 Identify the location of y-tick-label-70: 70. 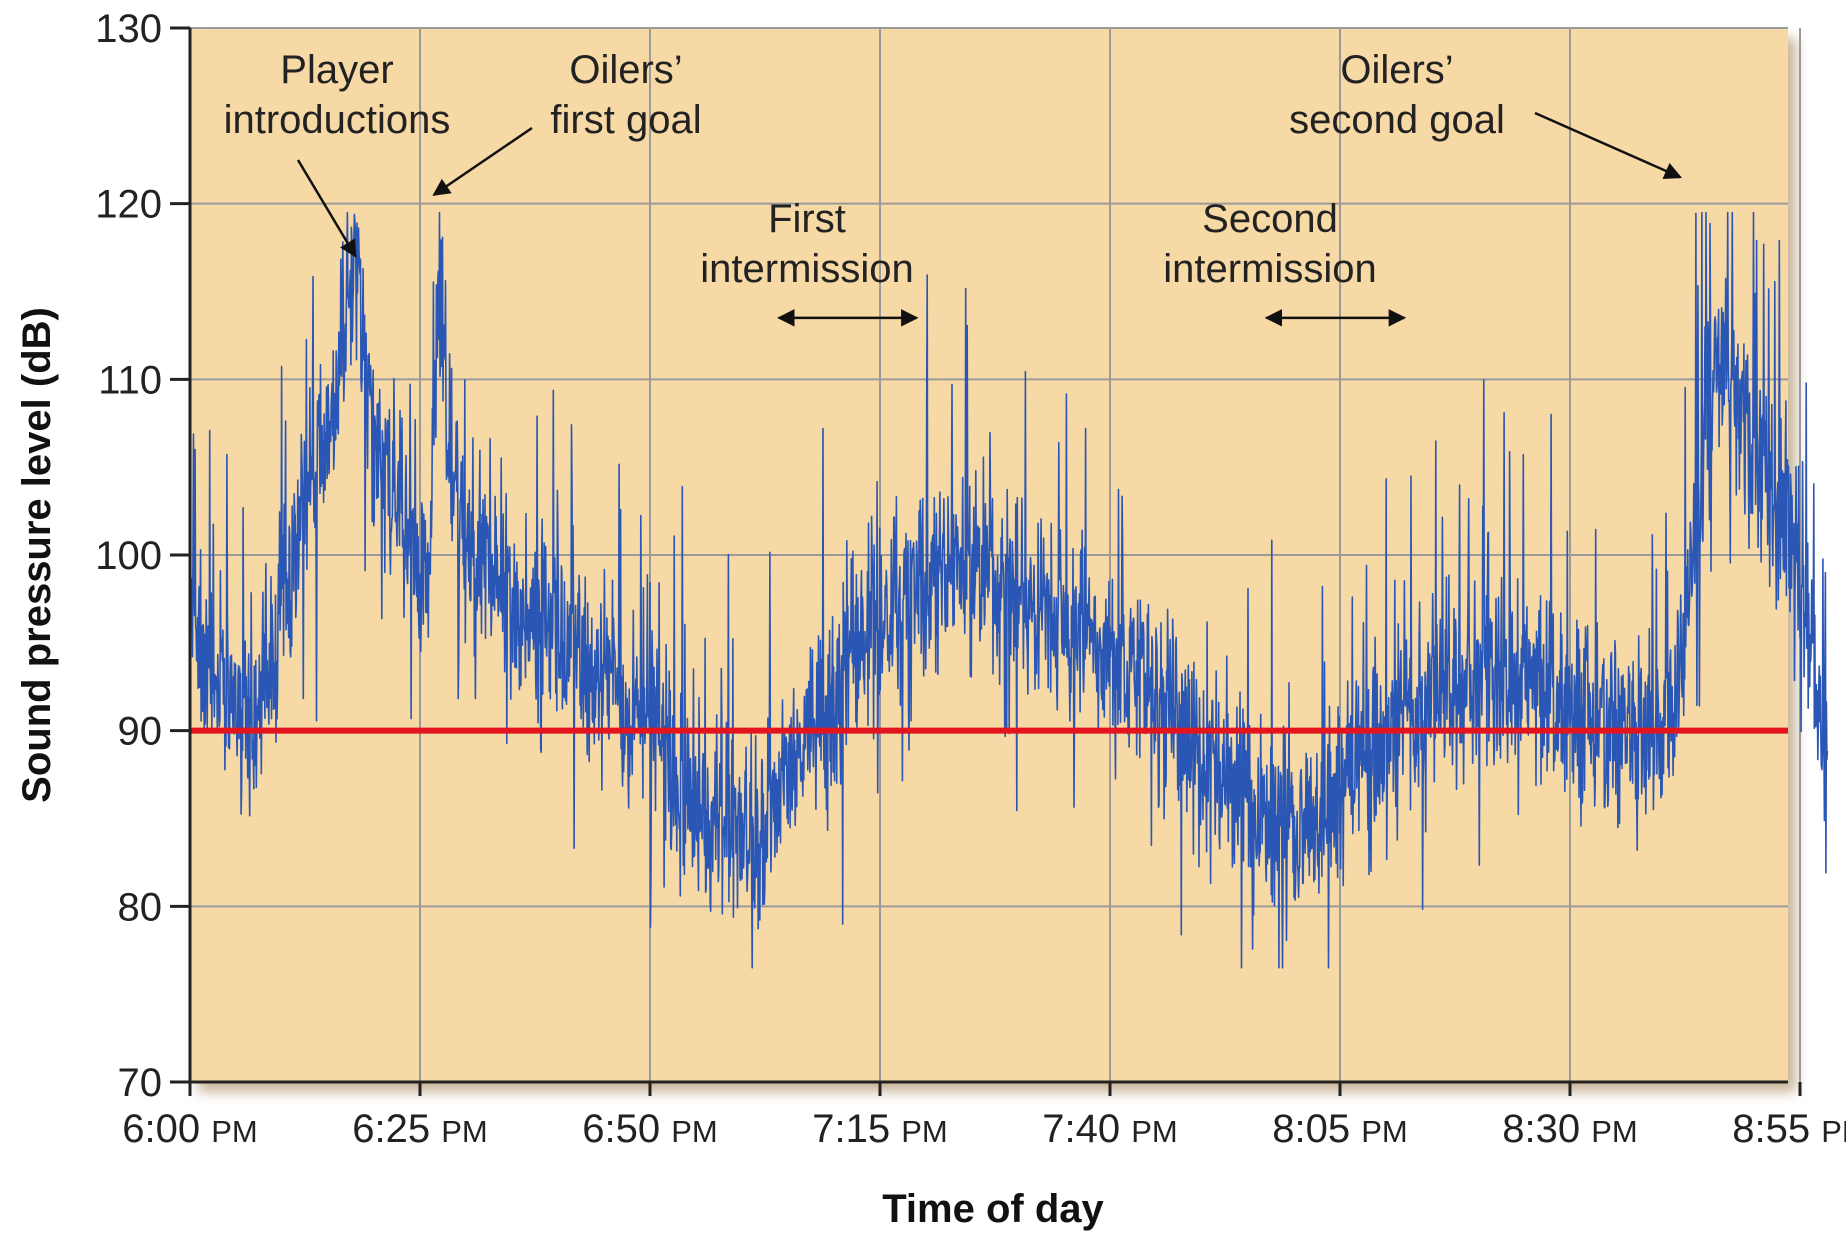
(140, 1083).